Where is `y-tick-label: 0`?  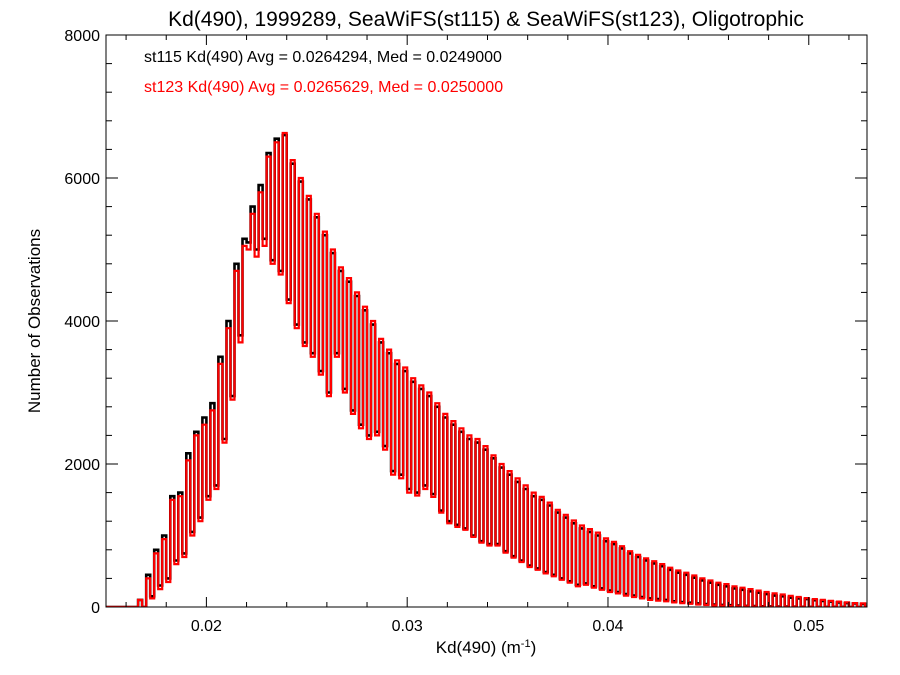
y-tick-label: 0 is located at coordinates (95, 608).